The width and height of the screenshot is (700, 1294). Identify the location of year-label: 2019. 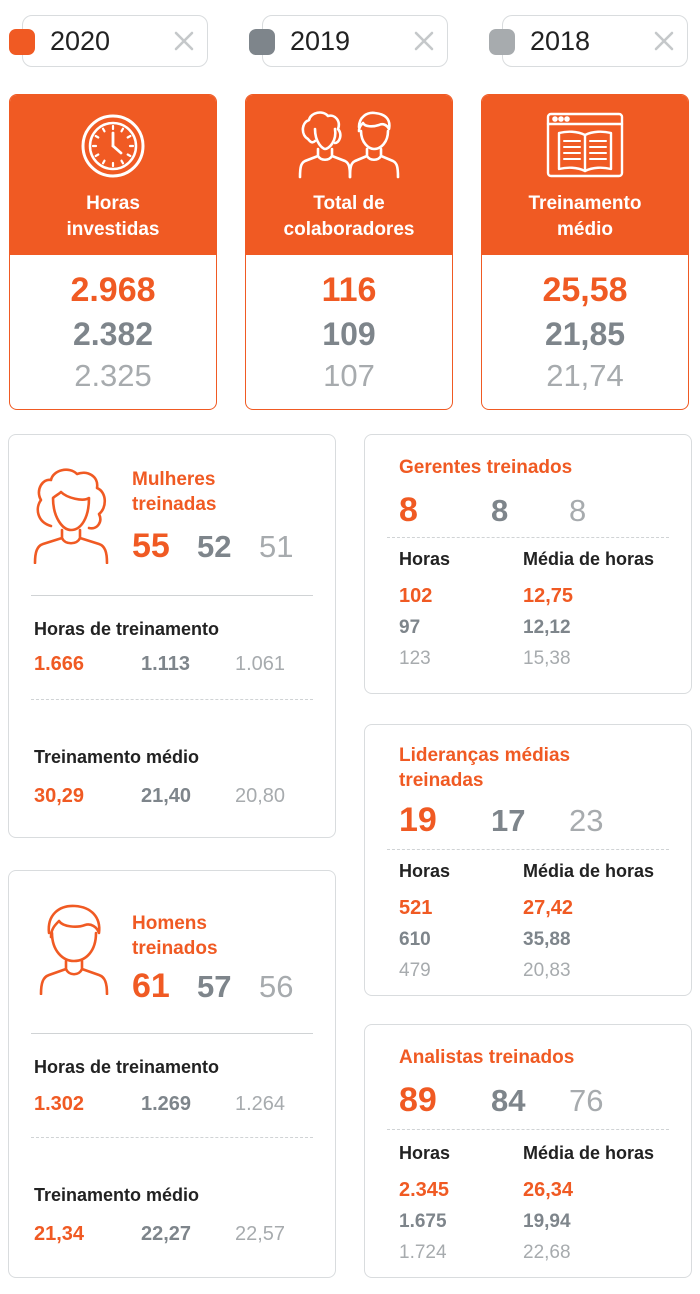
(320, 41).